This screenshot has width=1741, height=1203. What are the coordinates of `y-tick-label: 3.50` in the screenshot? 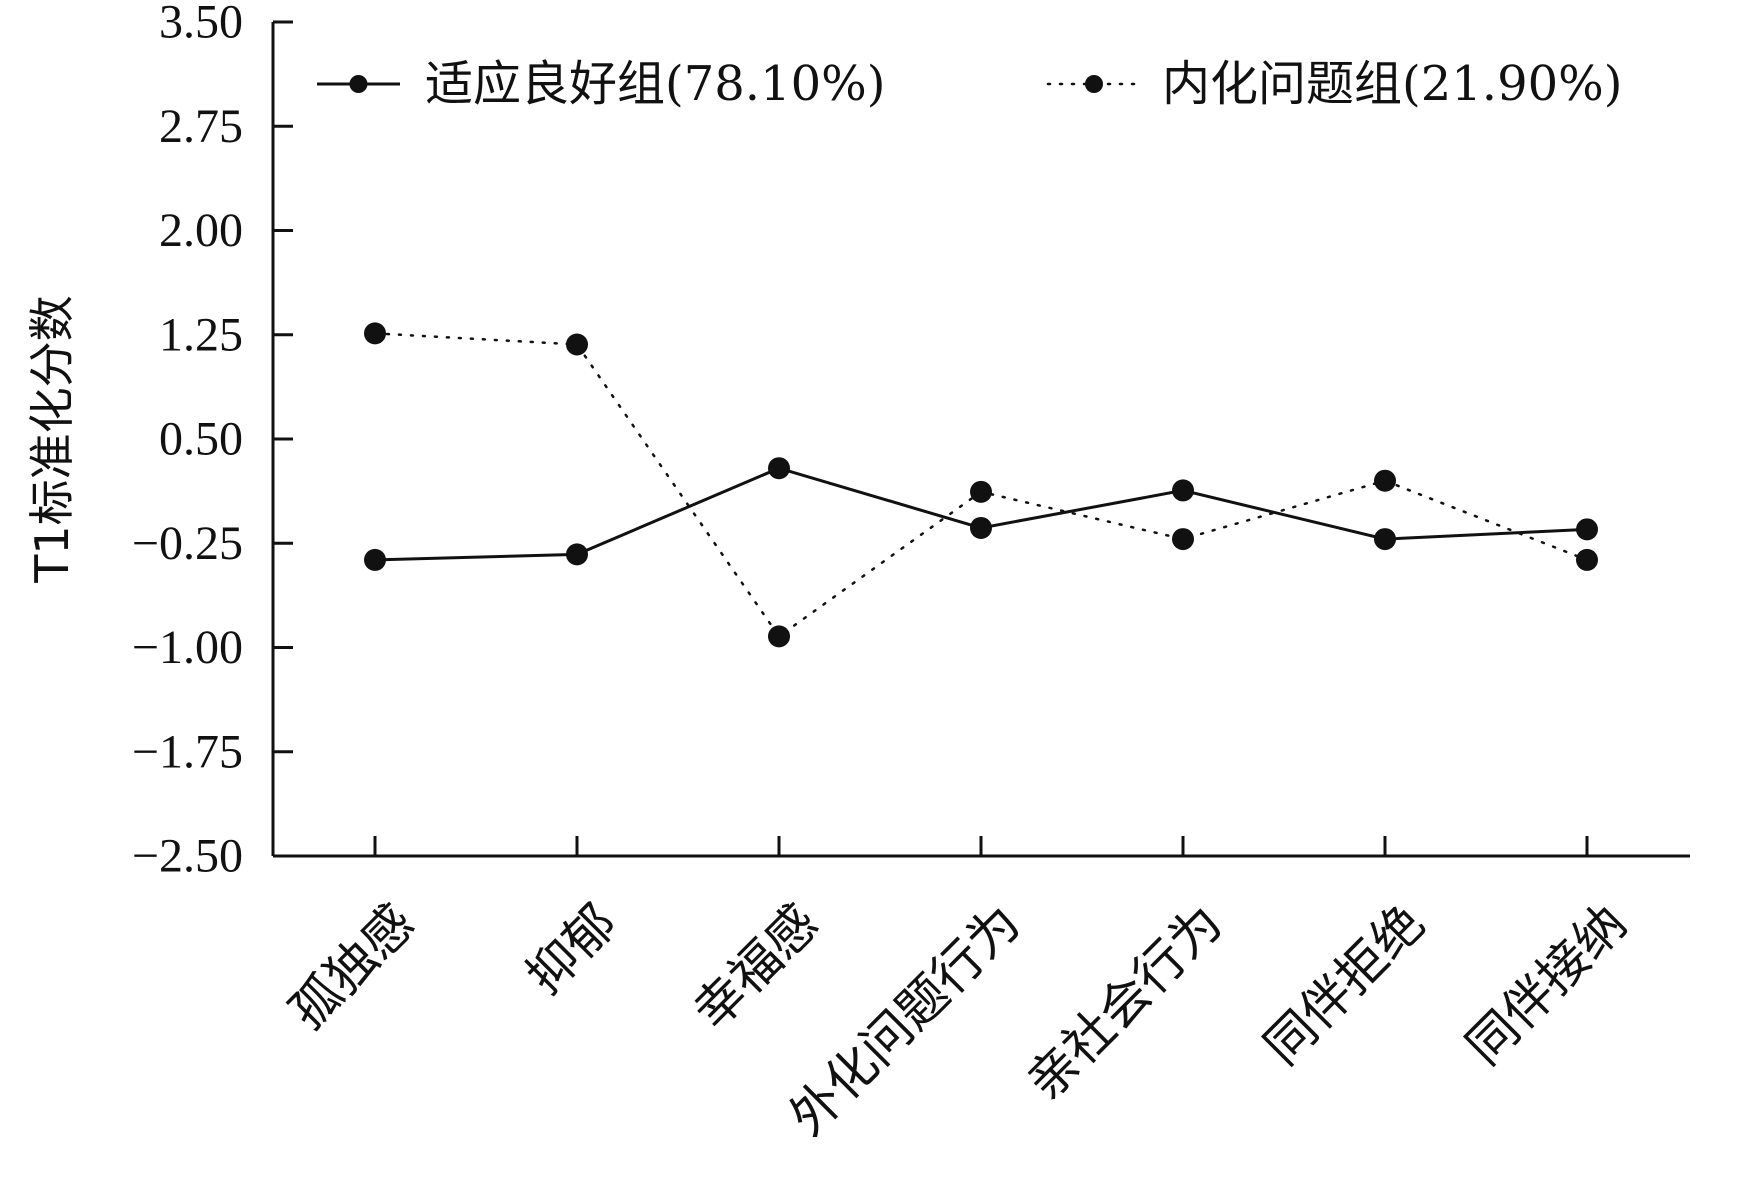 It's located at (201, 24).